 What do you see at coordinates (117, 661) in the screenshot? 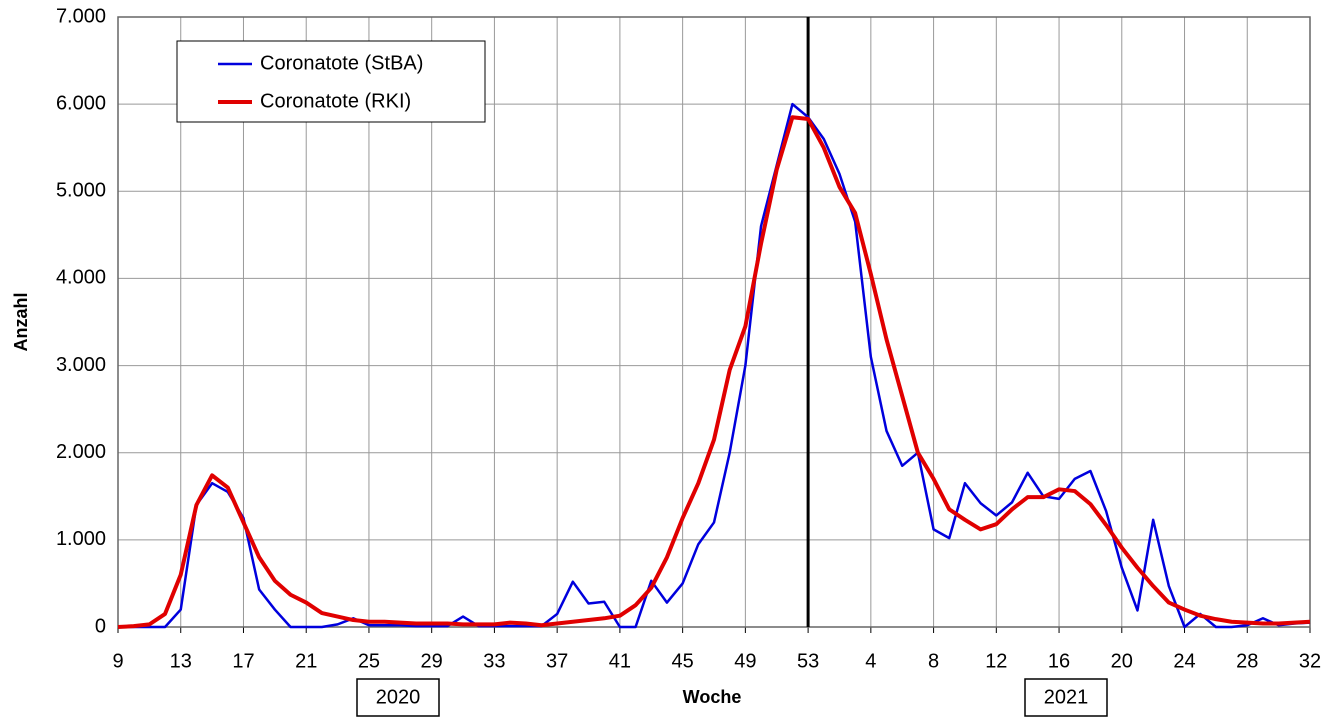
I see `x-tick-label: 9` at bounding box center [117, 661].